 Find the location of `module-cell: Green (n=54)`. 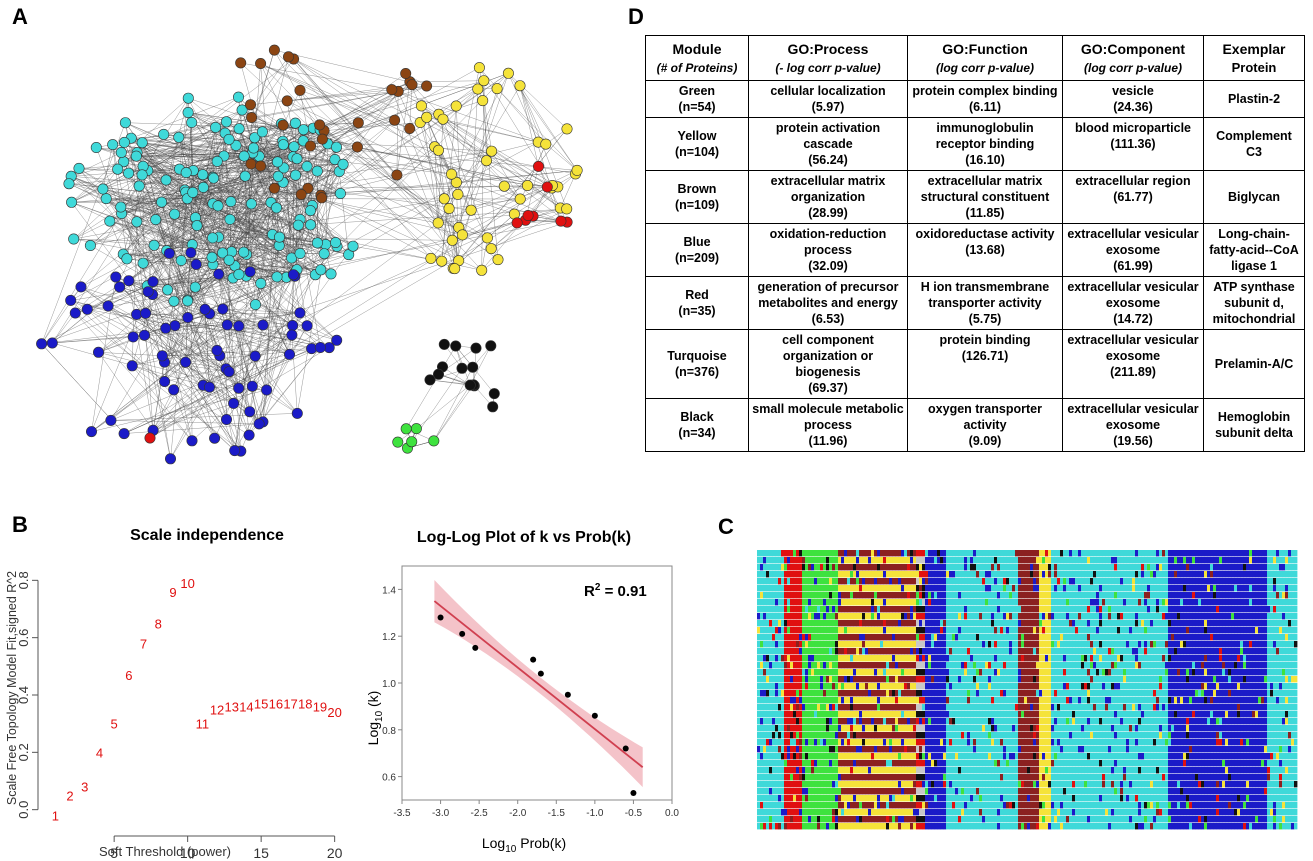

module-cell: Green (n=54) is located at coordinates (697, 99).